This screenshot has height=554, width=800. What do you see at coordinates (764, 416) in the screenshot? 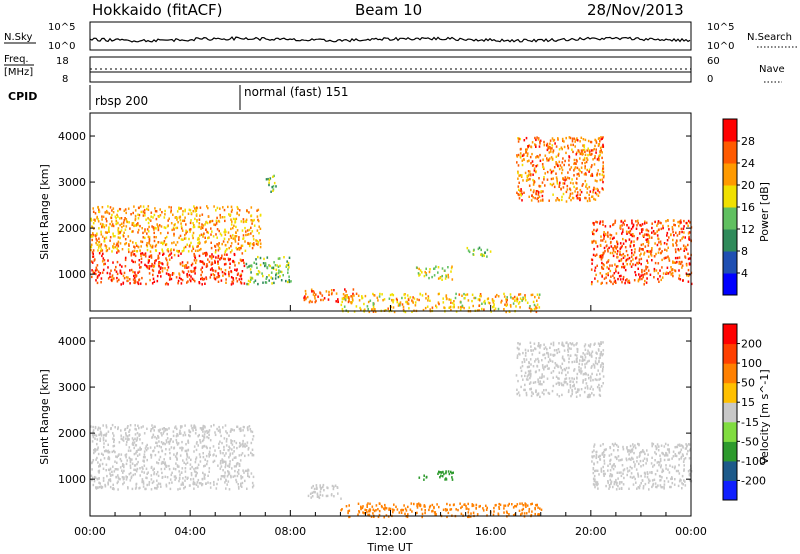
I see `velocity-colorbar-label: Velocity [m s^-1]` at bounding box center [764, 416].